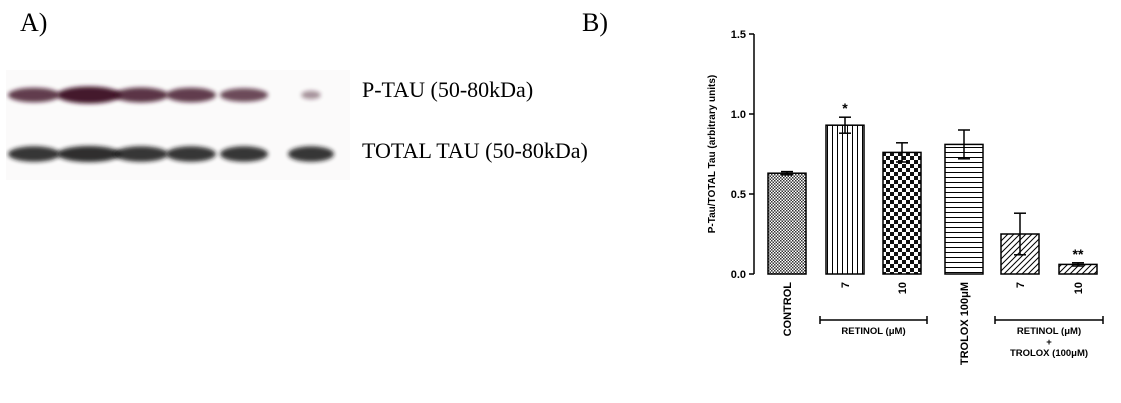  Describe the element at coordinates (475, 150) in the screenshot. I see `total-tau-band-label: TOTAL TAU (50-80kDa)` at that location.